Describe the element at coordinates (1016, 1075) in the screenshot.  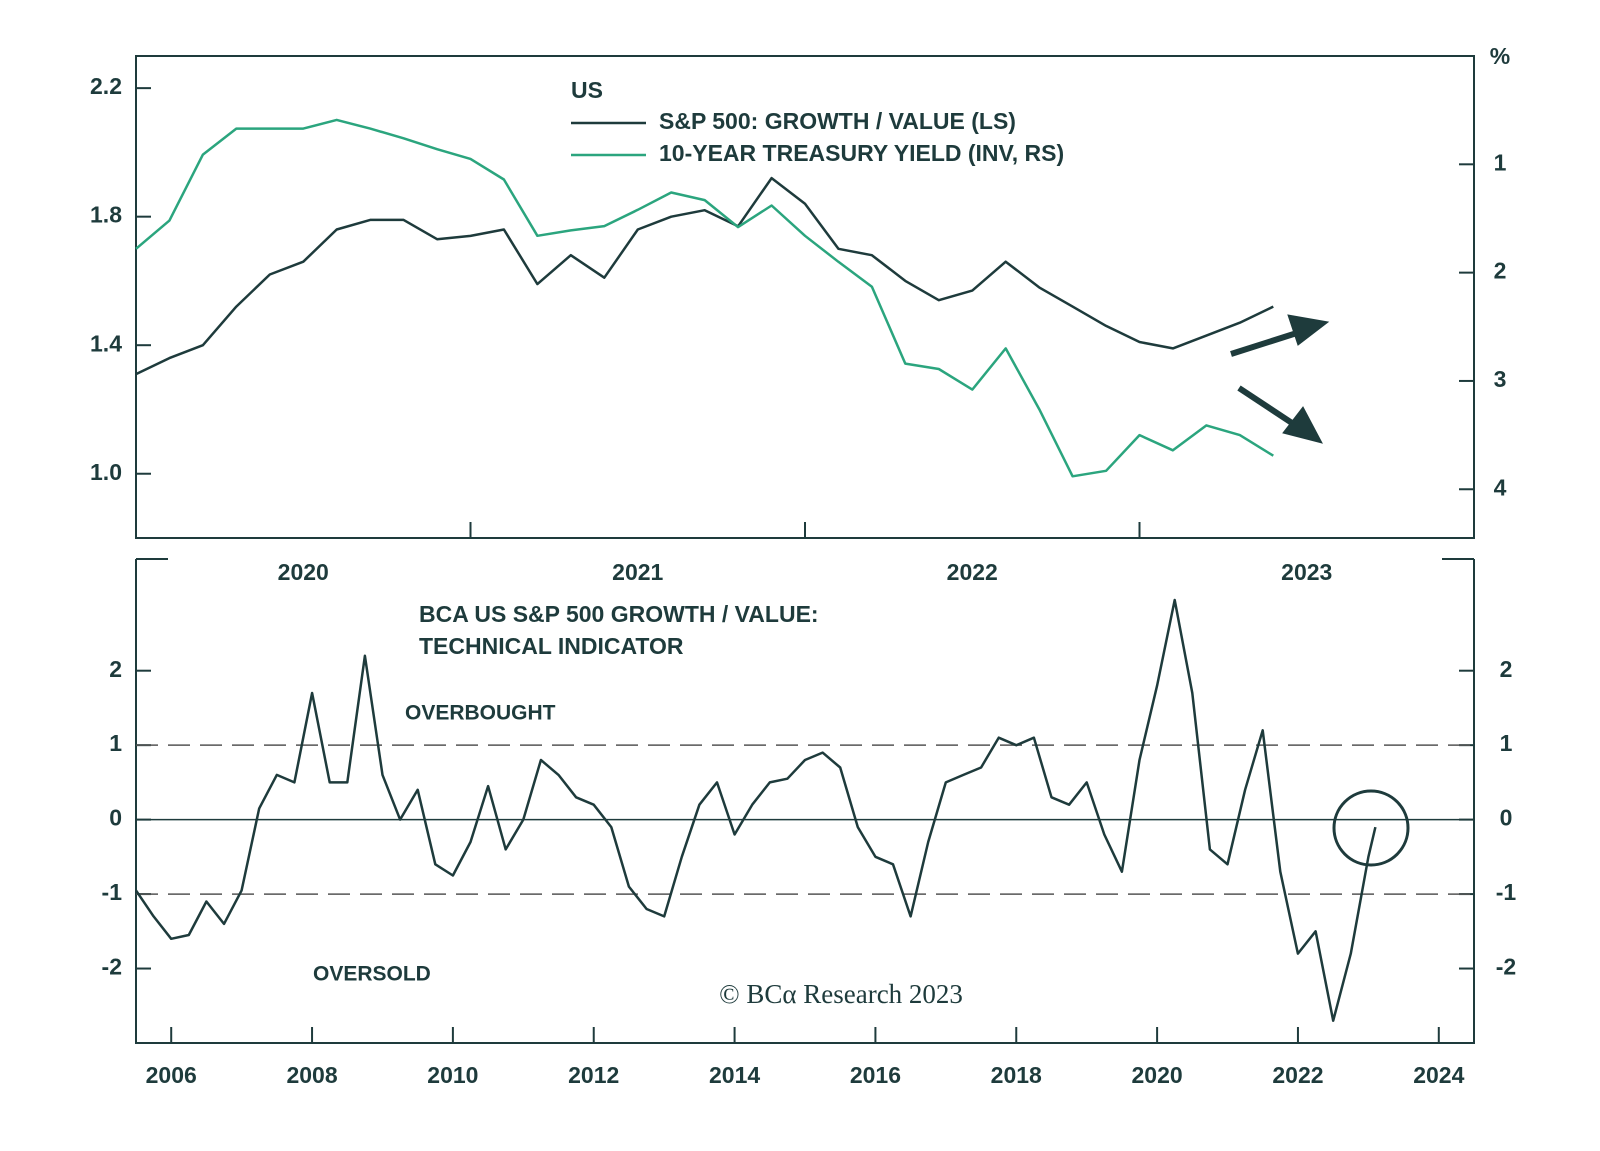
I see `x-tick-label: 2018` at that location.